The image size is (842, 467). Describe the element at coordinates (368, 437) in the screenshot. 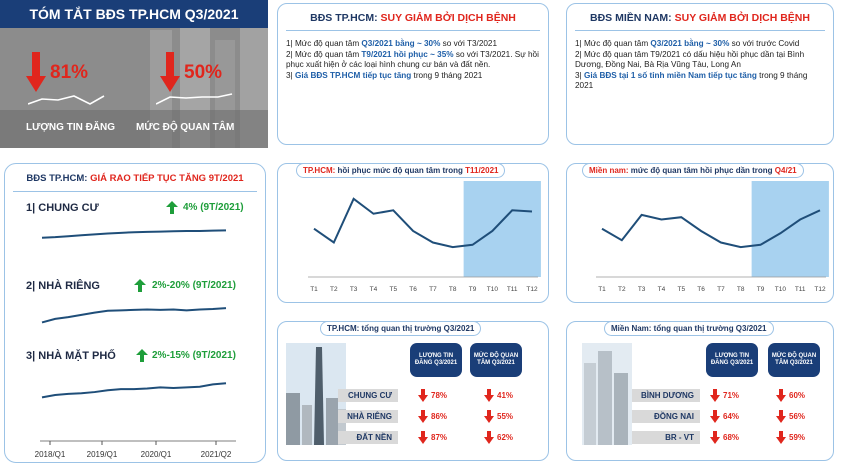

I see `table-row-label: ĐẤT NỀN` at that location.